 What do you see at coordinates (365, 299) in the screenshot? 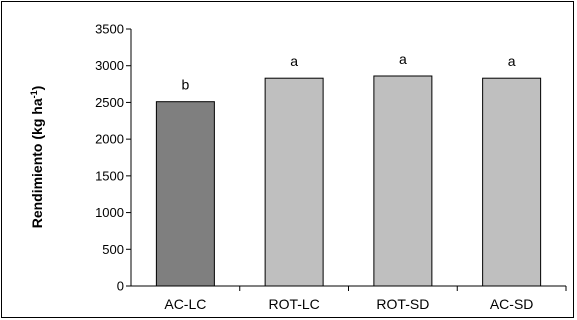
I see `x-axis-labels: AC-LC ROT-LC ROT-SD AC-SD` at bounding box center [365, 299].